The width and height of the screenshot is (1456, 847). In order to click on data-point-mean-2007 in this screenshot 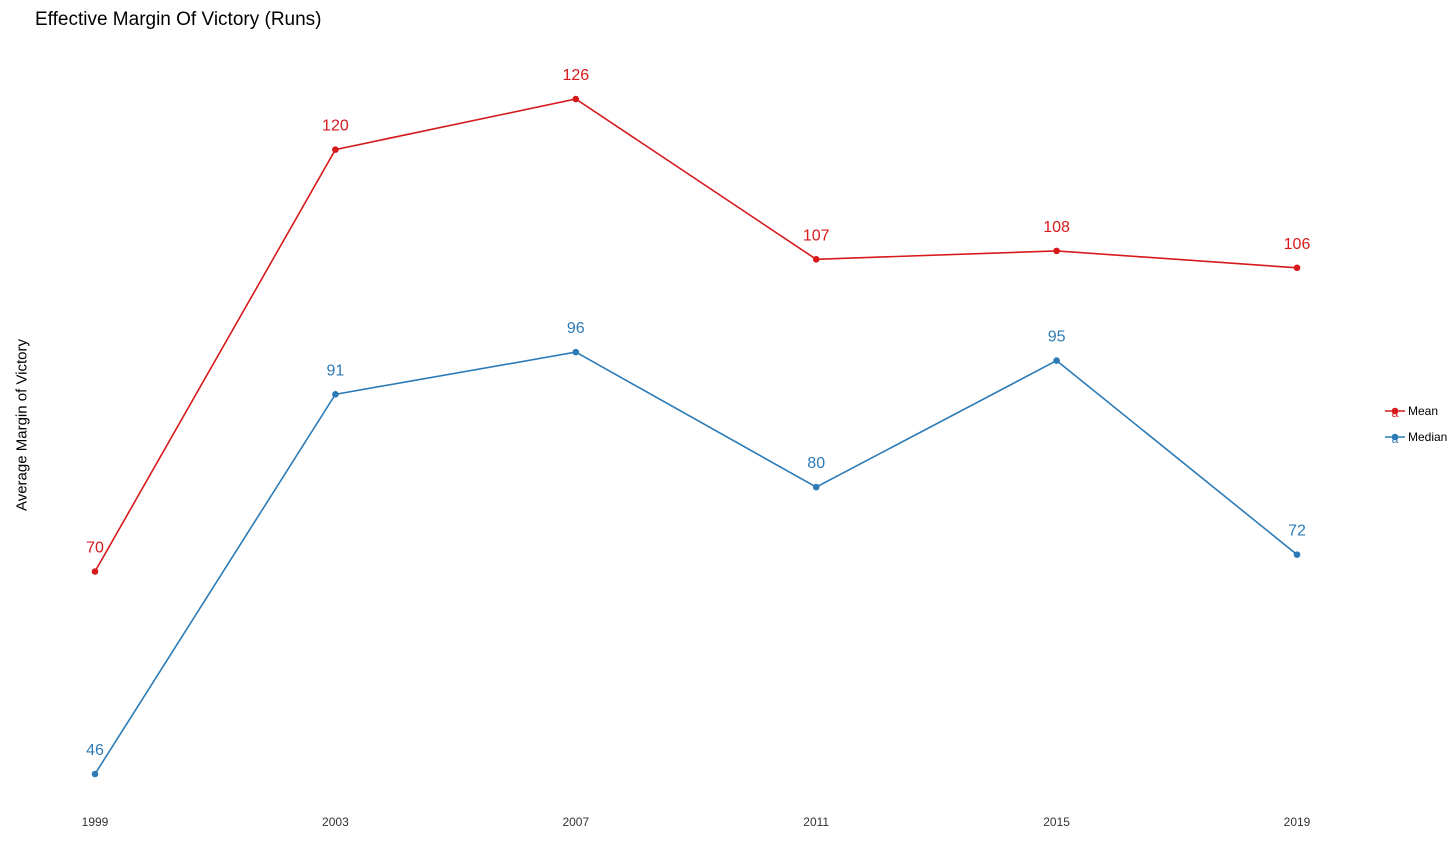, I will do `click(576, 99)`.